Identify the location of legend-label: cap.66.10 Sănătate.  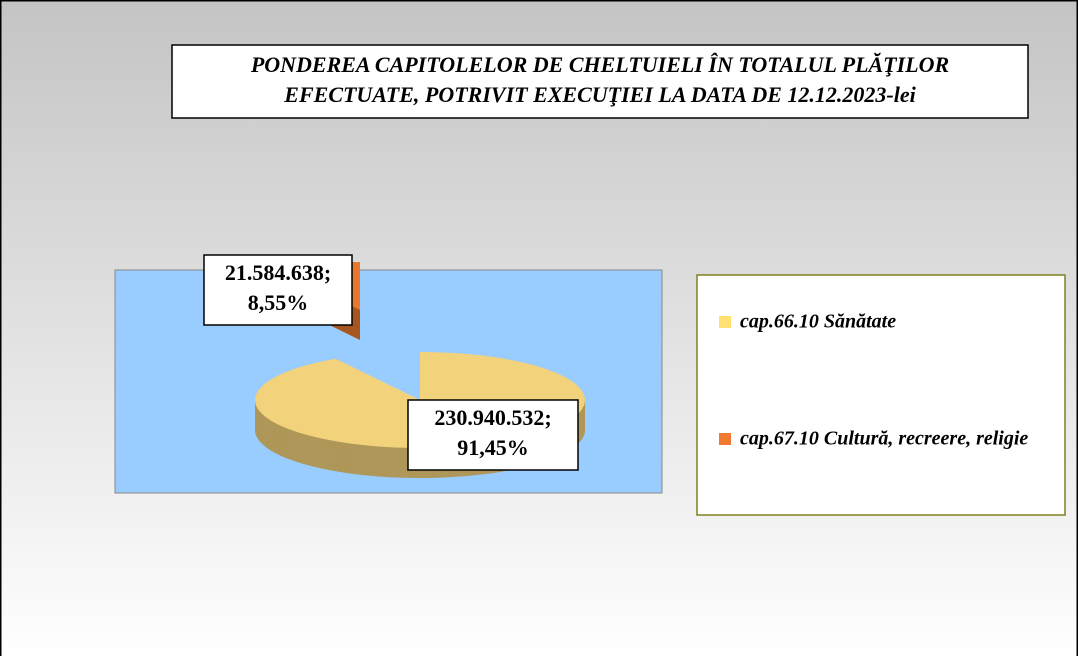
(818, 322).